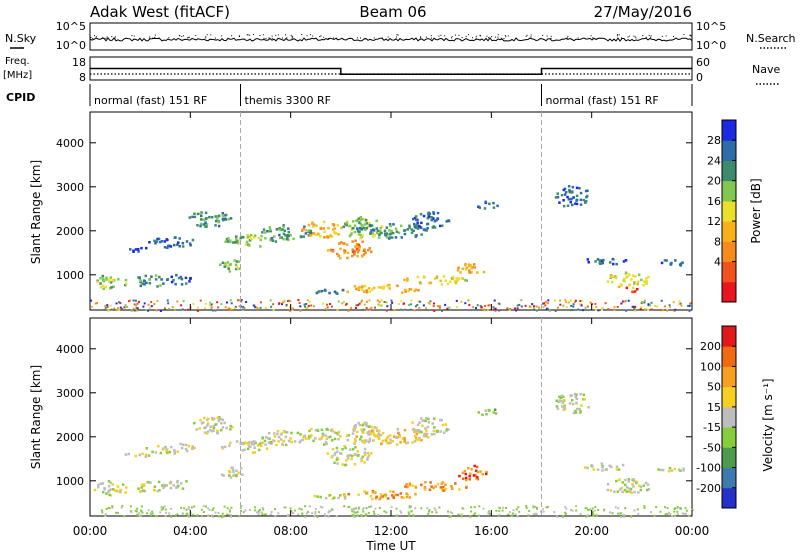 The height and width of the screenshot is (554, 800). Describe the element at coordinates (82, 77) in the screenshot. I see `freq-tick-bottom: 8` at that location.